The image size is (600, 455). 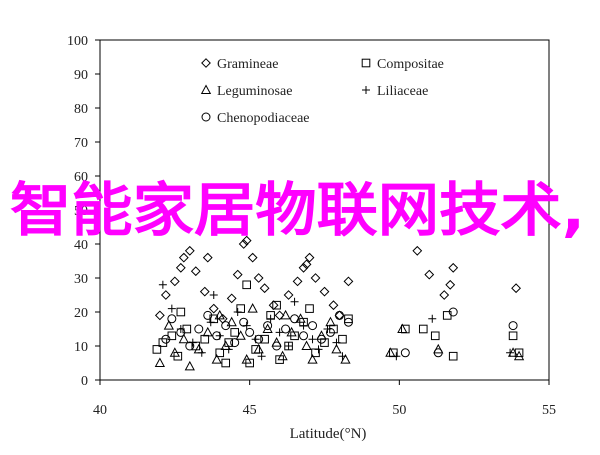 What do you see at coordinates (100, 410) in the screenshot?
I see `x-tick-label: 40` at bounding box center [100, 410].